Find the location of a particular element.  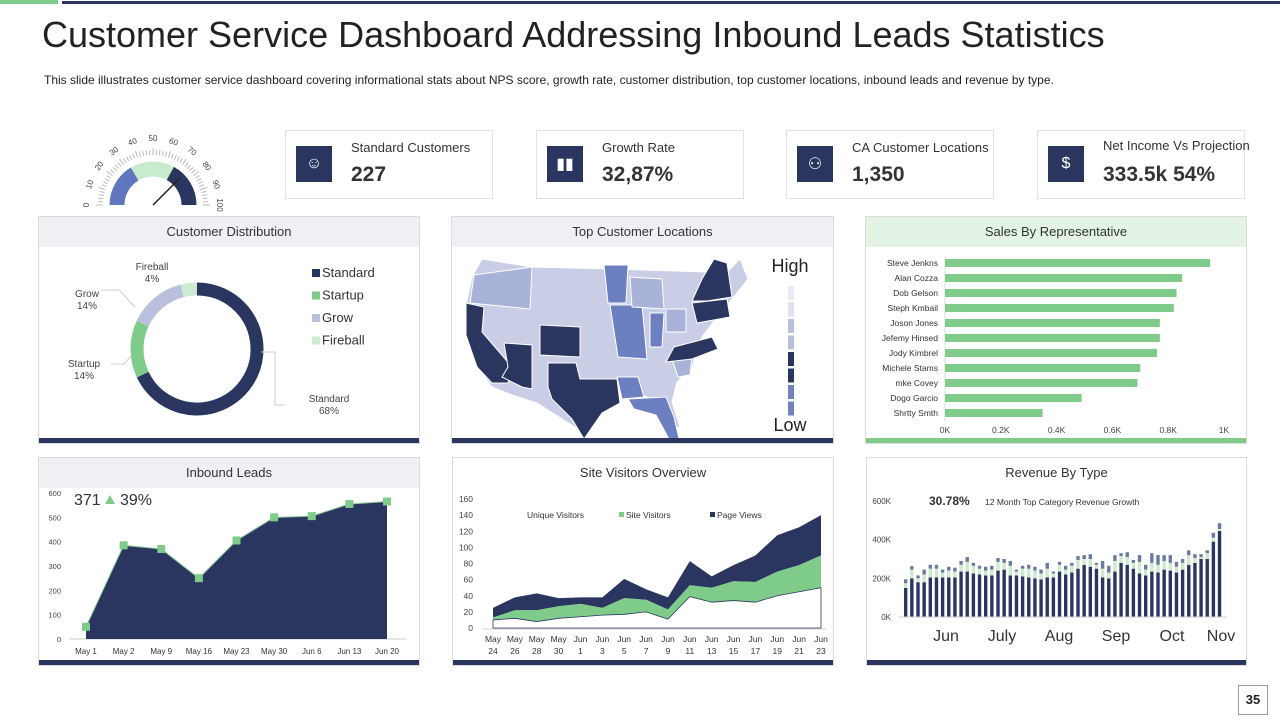

gauge-tick-label: 0 is located at coordinates (86, 204).